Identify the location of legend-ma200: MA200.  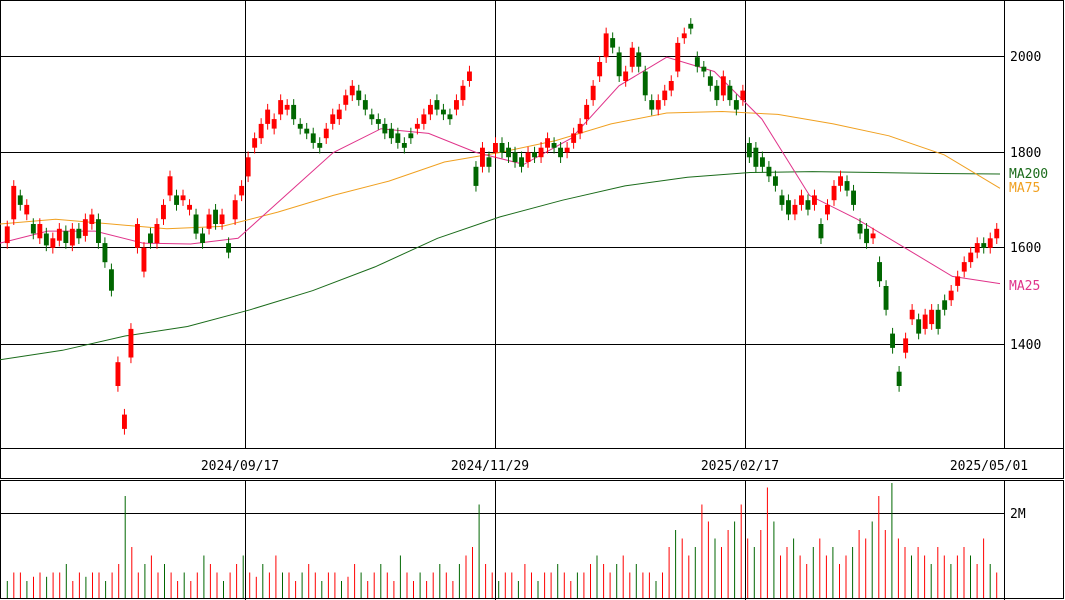
(1028, 174).